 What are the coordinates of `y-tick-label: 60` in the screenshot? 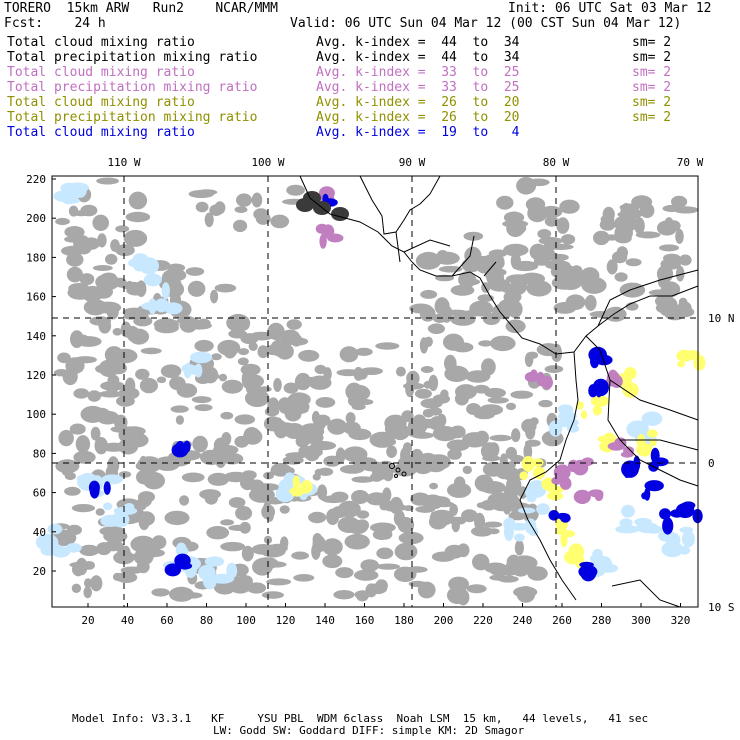 It's located at (39, 493).